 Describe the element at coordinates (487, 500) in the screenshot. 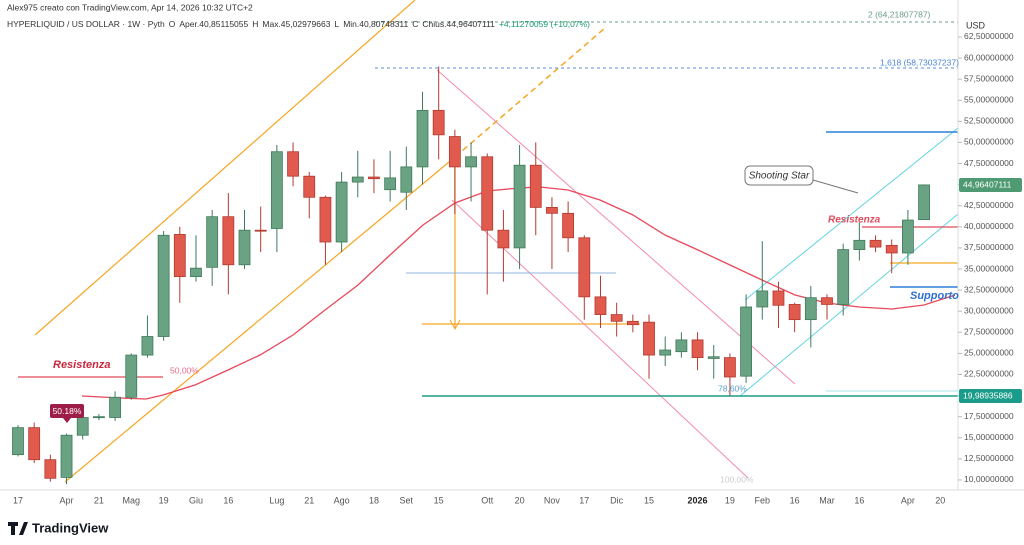

I see `x-tick-label: Ott` at that location.